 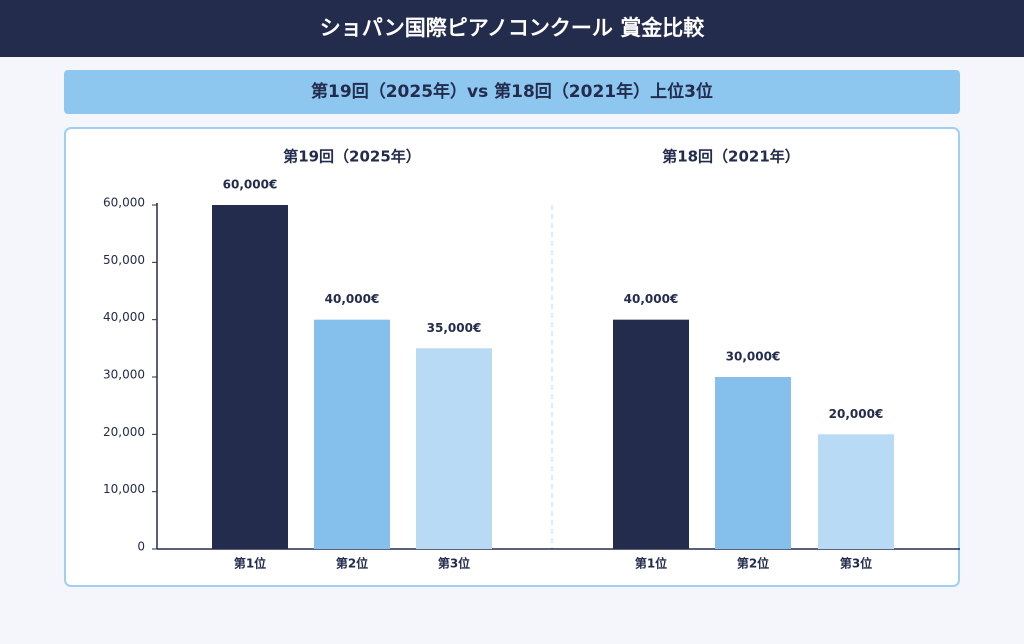 What do you see at coordinates (250, 185) in the screenshot?
I see `value-label: 60,000€` at bounding box center [250, 185].